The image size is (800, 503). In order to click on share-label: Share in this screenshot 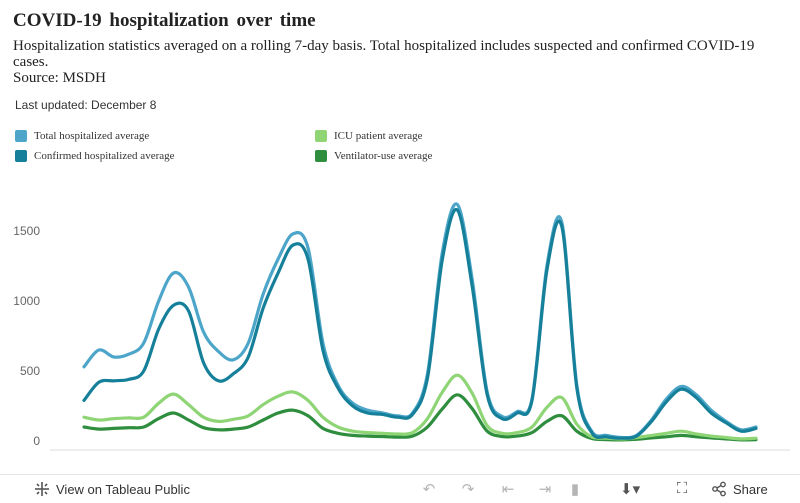, I will do `click(750, 489)`.